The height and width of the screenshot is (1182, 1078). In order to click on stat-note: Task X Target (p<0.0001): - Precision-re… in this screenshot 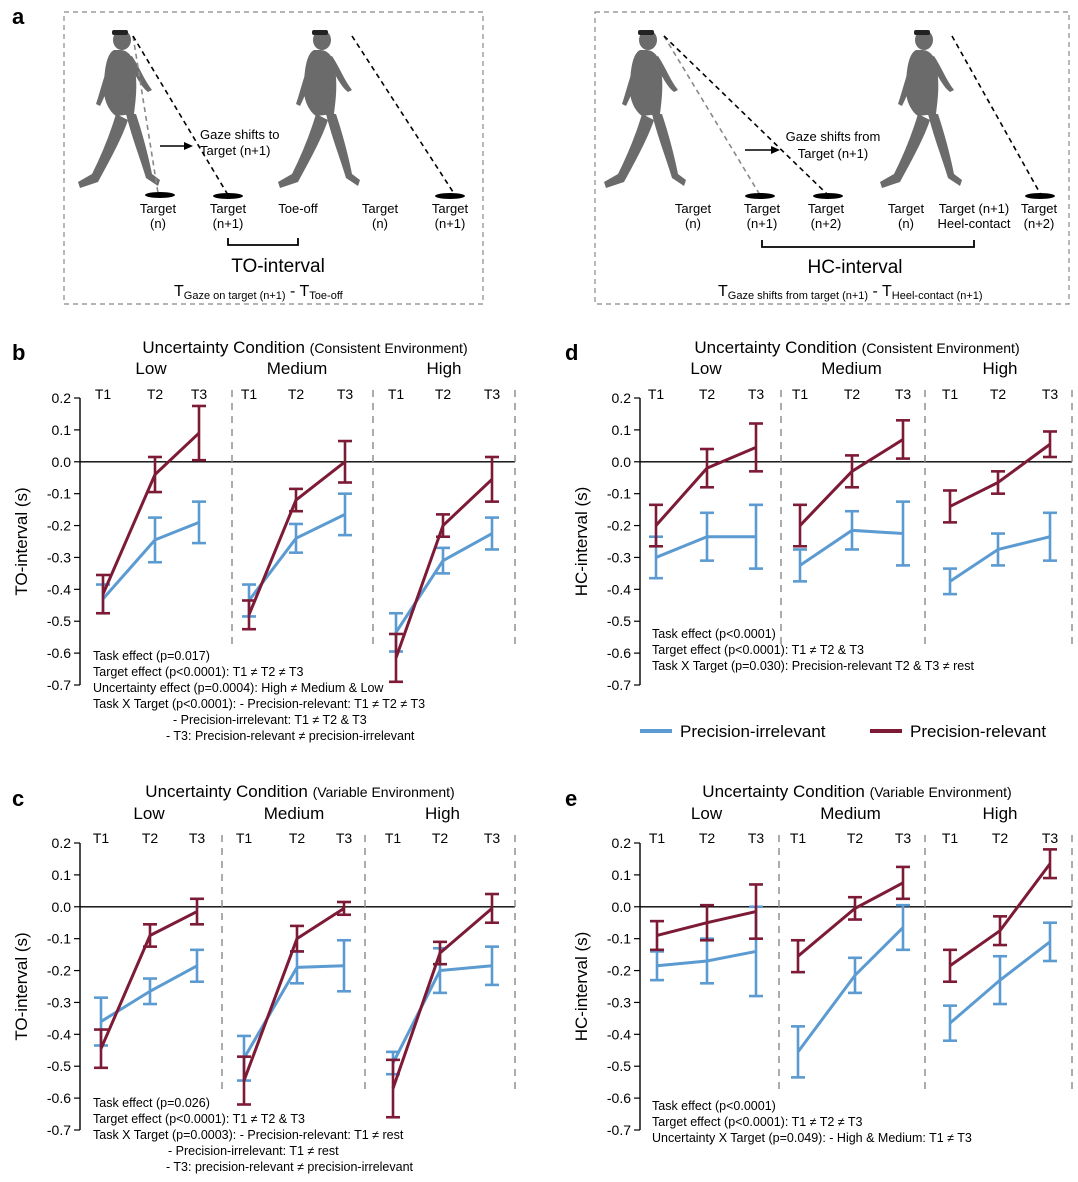, I will do `click(259, 704)`.